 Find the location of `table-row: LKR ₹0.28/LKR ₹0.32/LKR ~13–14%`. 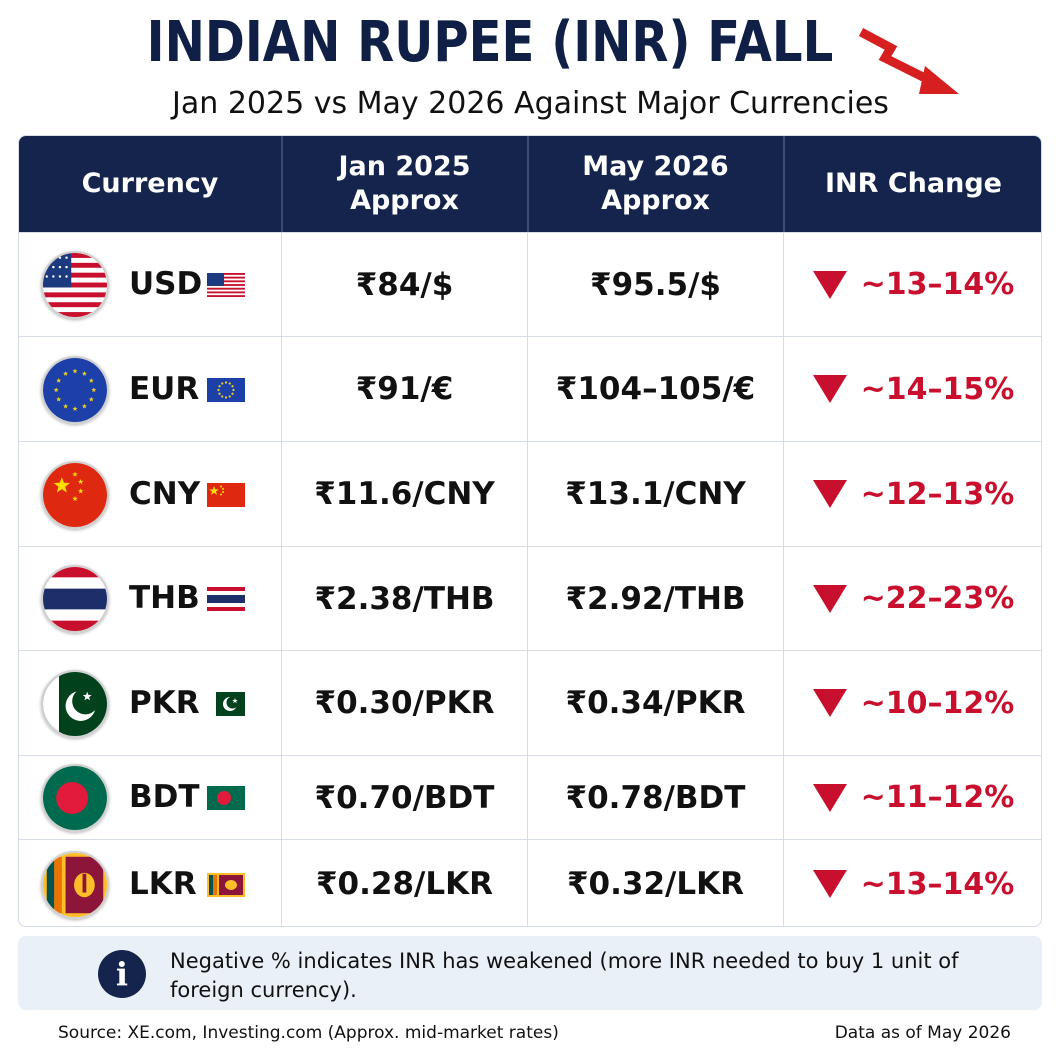

table-row: LKR ₹0.28/LKR ₹0.32/LKR ~13–14% is located at coordinates (530, 882).